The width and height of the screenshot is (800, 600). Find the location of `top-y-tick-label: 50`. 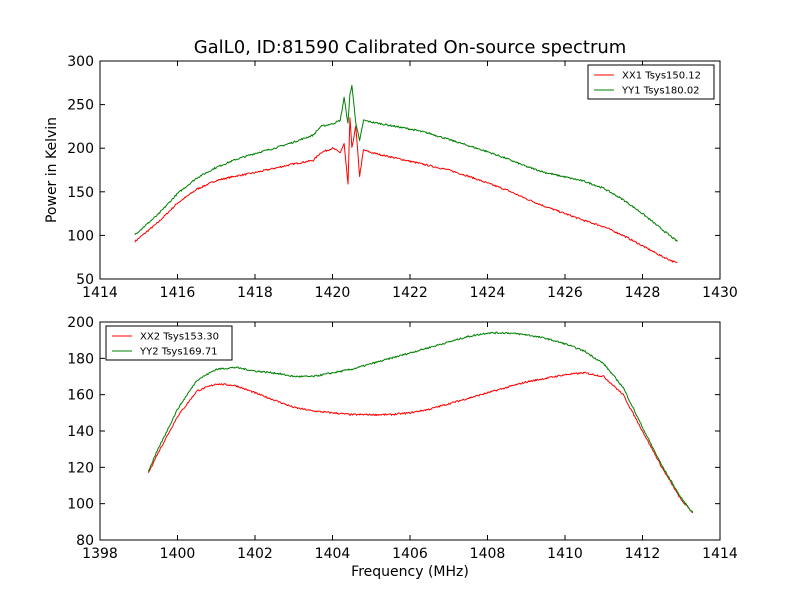

top-y-tick-label: 50 is located at coordinates (85, 280).